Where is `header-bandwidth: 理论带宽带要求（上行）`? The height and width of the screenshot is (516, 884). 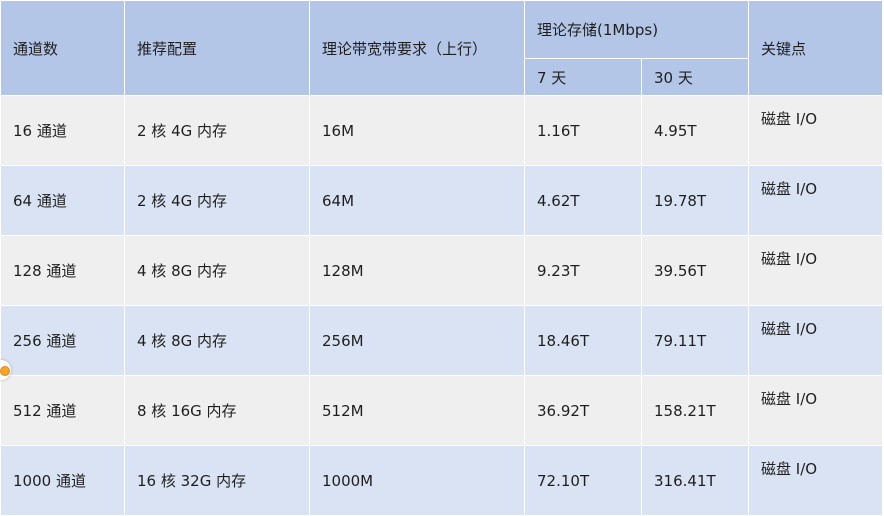
header-bandwidth: 理论带宽带要求（上行） is located at coordinates (417, 48).